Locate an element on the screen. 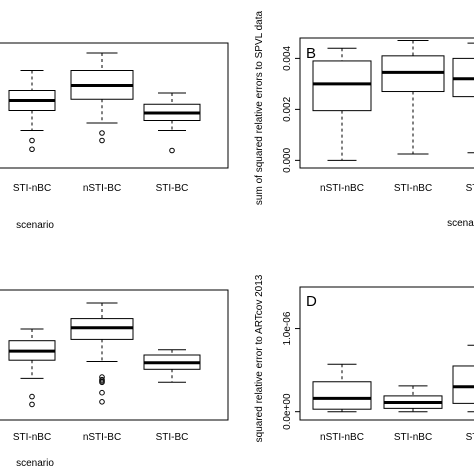 This screenshot has width=474, height=474. y-tick-label: 0.0e+00 is located at coordinates (287, 411).